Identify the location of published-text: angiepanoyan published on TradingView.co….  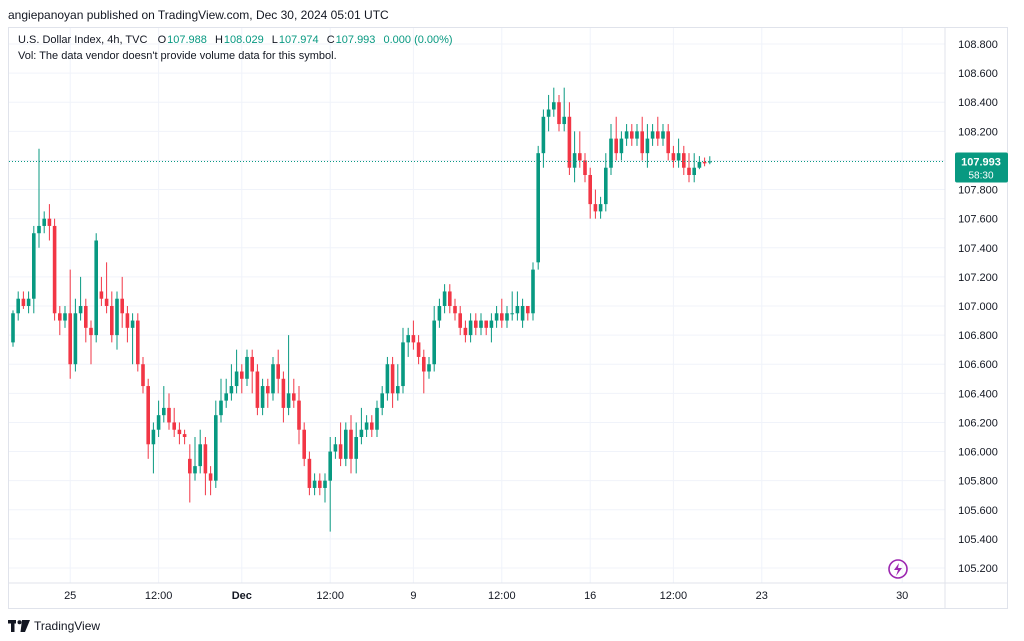
(198, 15).